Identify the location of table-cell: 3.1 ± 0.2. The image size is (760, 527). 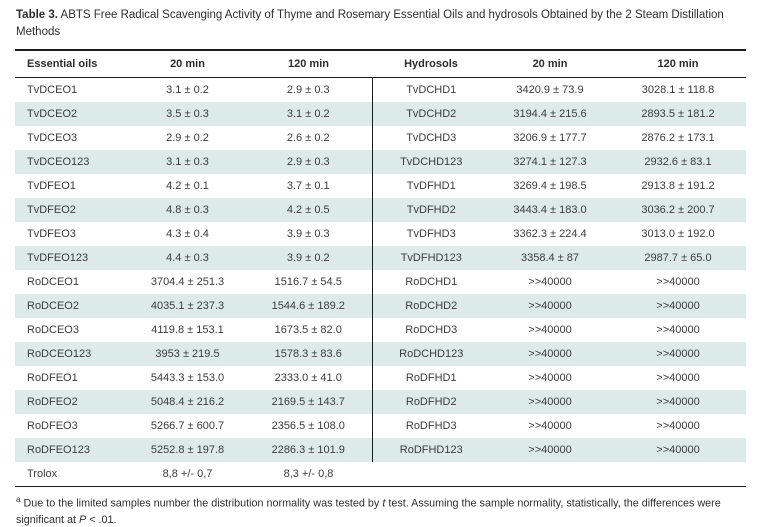
(308, 113).